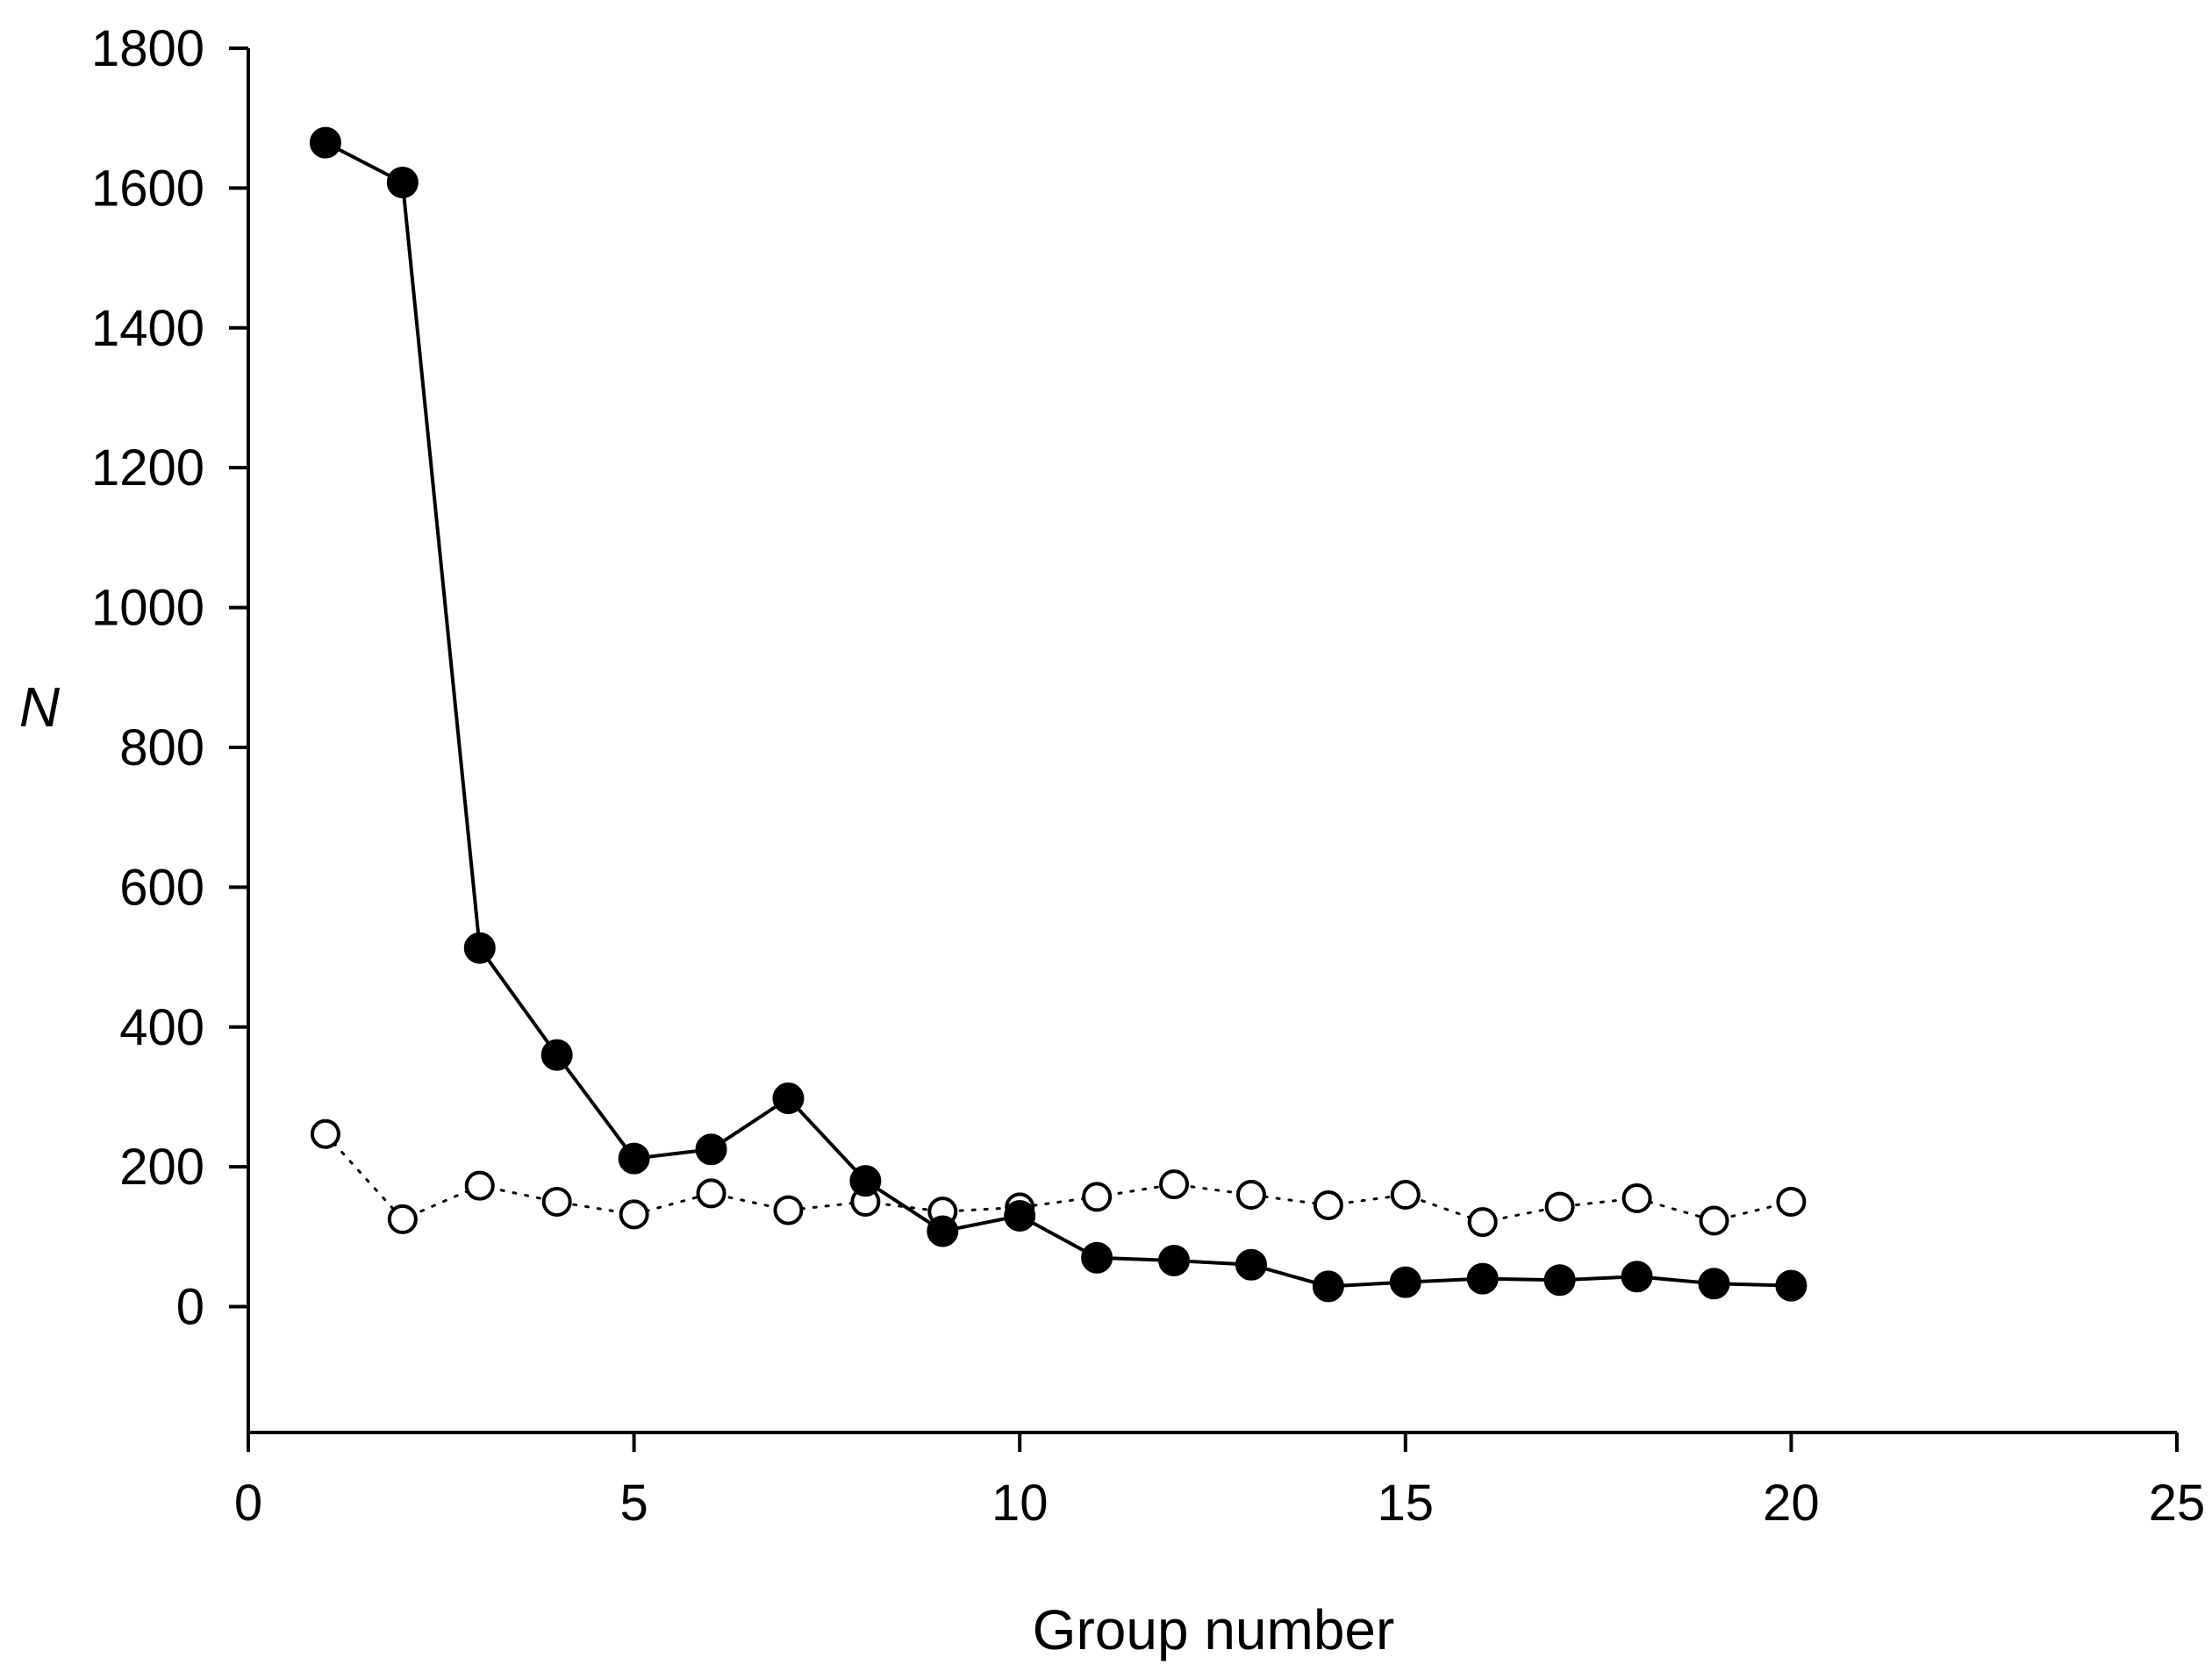 This screenshot has height=1679, width=2212. What do you see at coordinates (1791, 1503) in the screenshot?
I see `x-tick-label: 20` at bounding box center [1791, 1503].